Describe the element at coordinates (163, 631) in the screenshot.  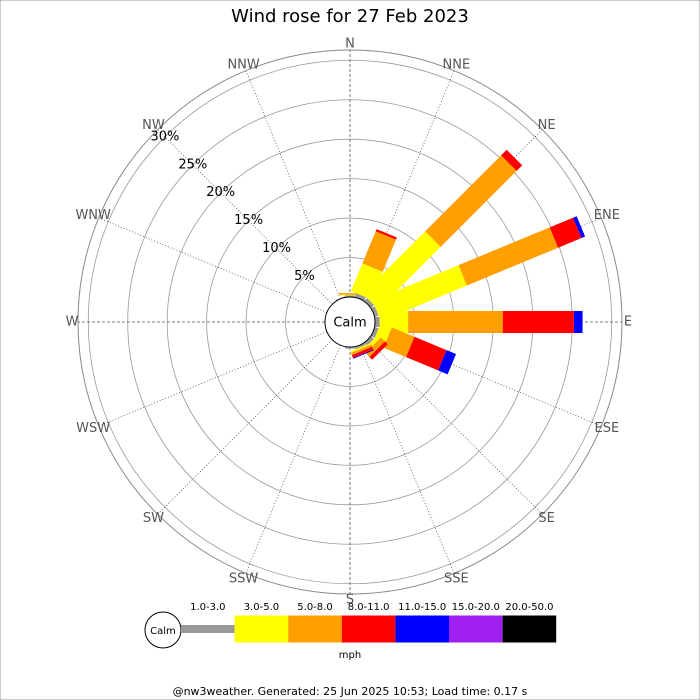
I see `legend-calm-label: Calm` at that location.